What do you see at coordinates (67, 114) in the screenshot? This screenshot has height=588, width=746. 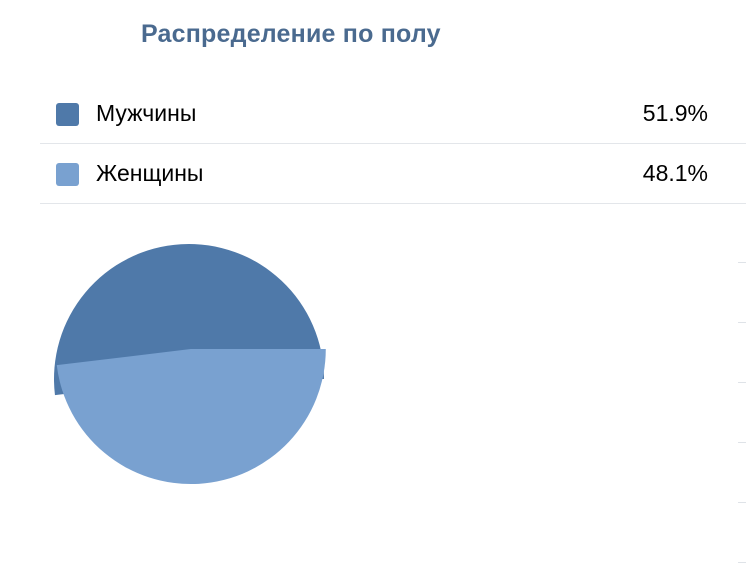 I see `legend-swatch-male` at bounding box center [67, 114].